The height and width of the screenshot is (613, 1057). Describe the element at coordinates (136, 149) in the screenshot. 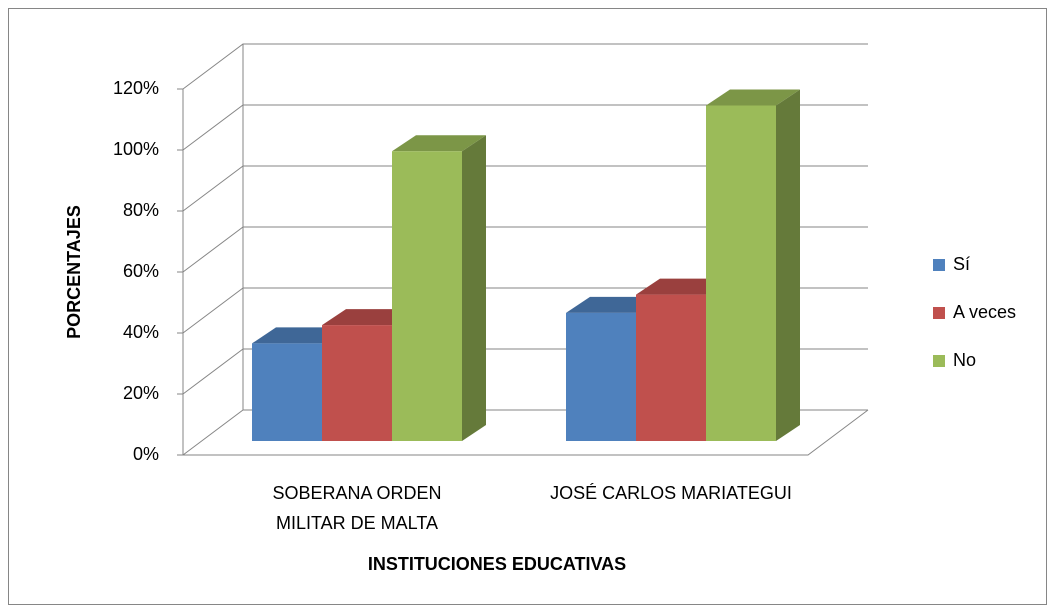

I see `y-tick-label: 100%` at that location.